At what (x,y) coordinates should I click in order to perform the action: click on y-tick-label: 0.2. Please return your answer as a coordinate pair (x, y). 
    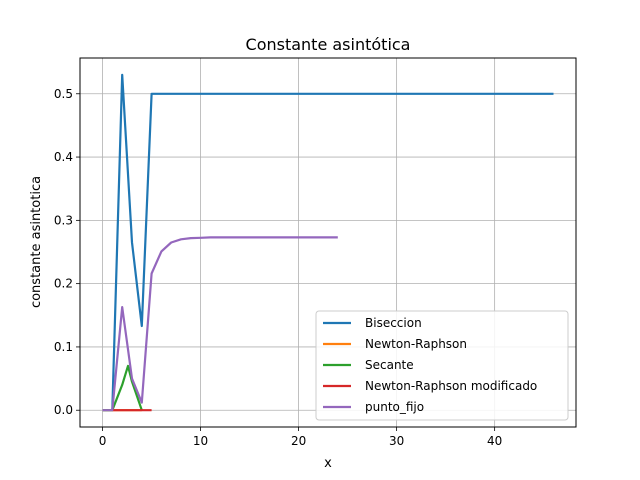
    Looking at the image, I should click on (63, 284).